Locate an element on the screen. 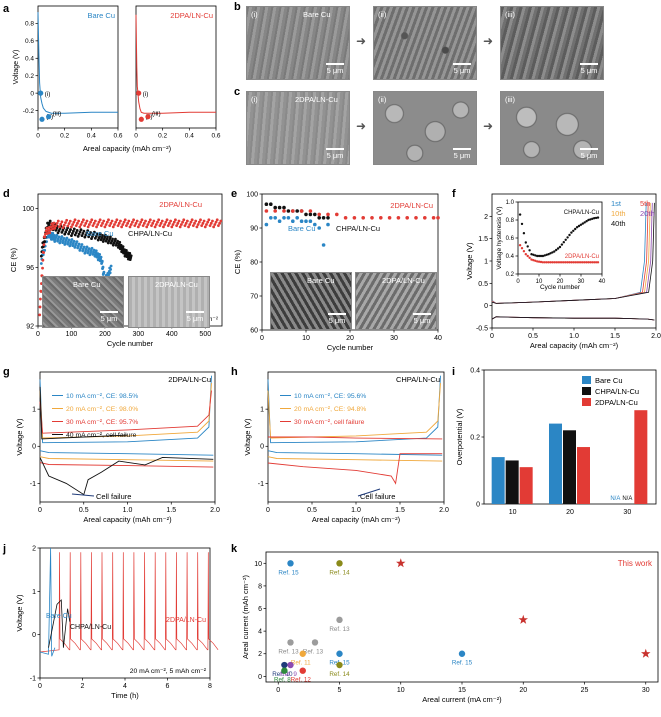 This screenshot has width=661, height=717. legend-entry: 20 mA cm⁻², CE: 94.8% is located at coordinates (330, 409).